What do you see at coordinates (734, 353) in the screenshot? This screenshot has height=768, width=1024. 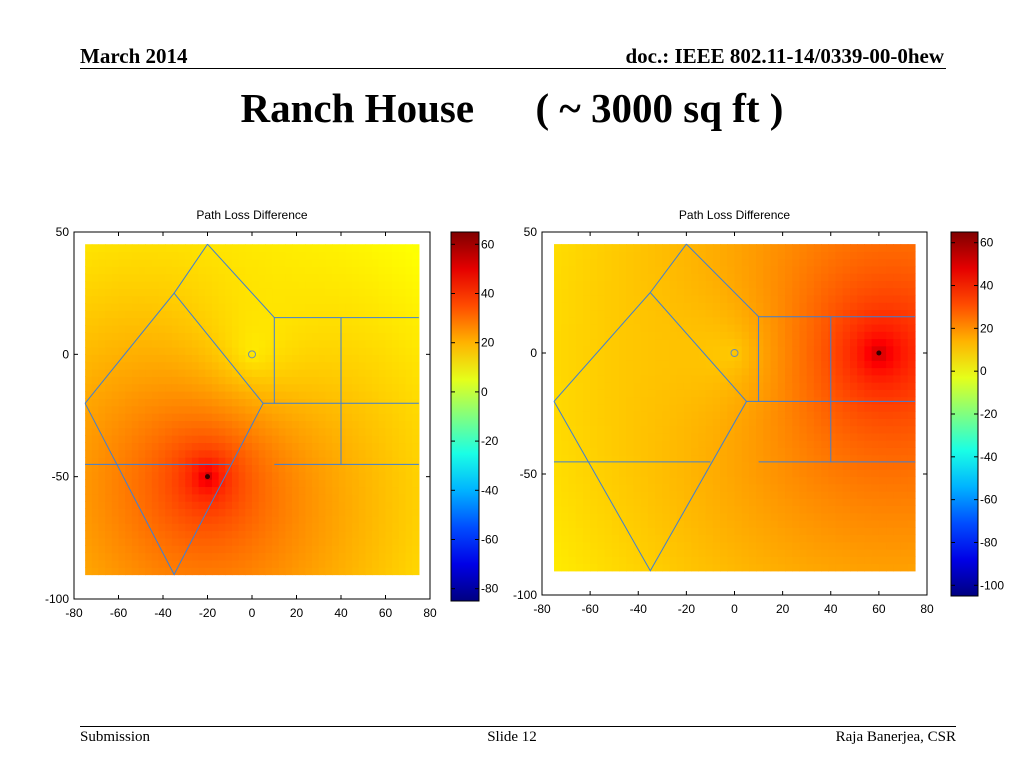 I see `reference-marker` at bounding box center [734, 353].